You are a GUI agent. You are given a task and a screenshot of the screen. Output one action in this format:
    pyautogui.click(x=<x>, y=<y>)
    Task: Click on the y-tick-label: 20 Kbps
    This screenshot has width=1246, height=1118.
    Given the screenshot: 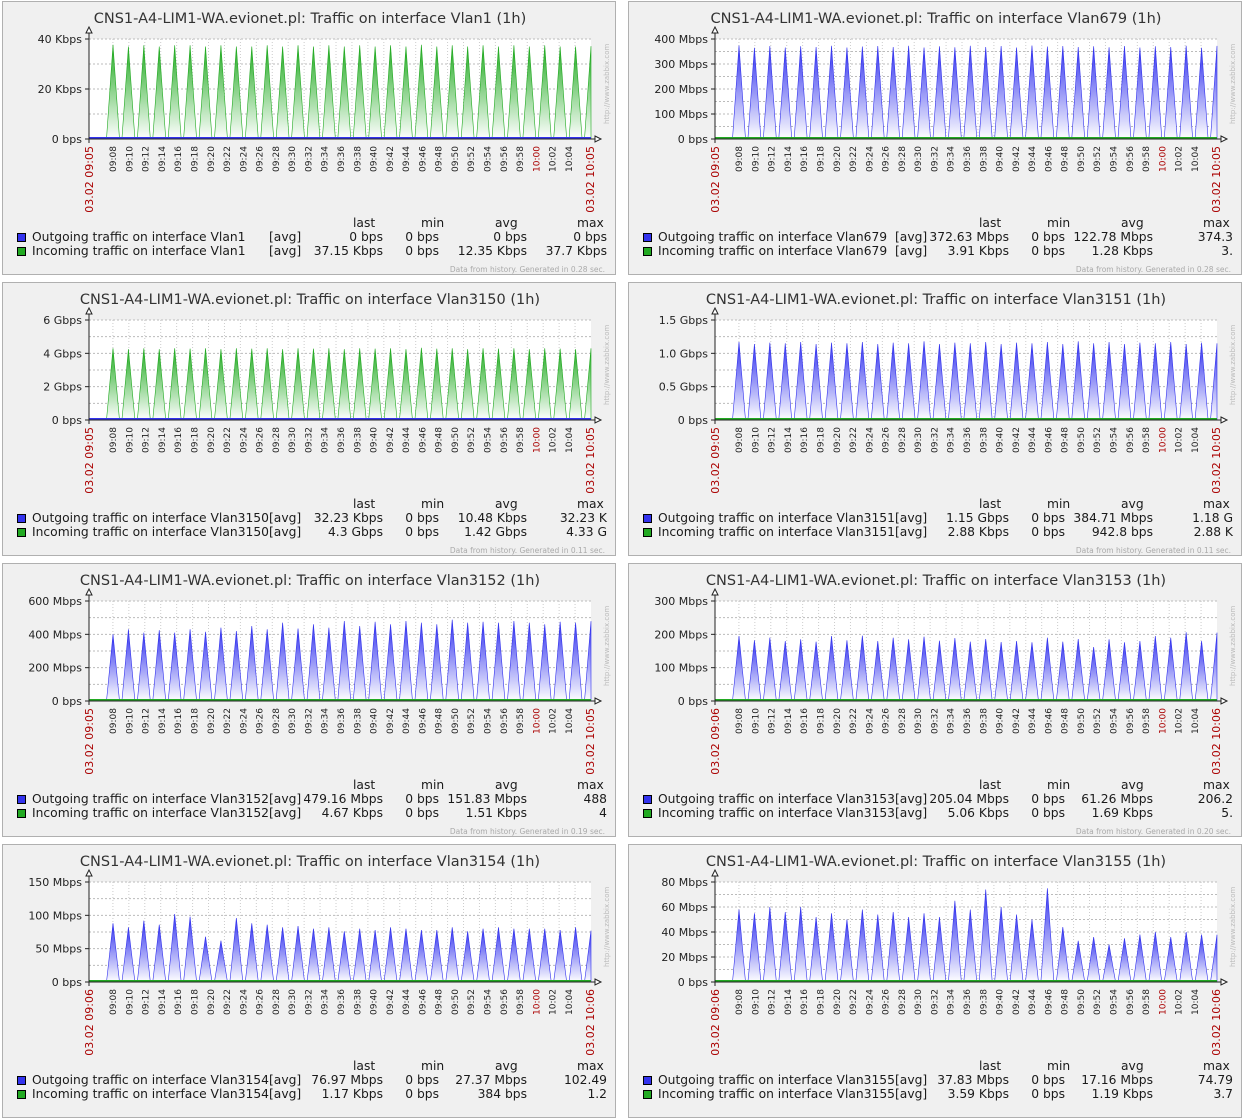 What is the action you would take?
    pyautogui.click(x=60, y=89)
    